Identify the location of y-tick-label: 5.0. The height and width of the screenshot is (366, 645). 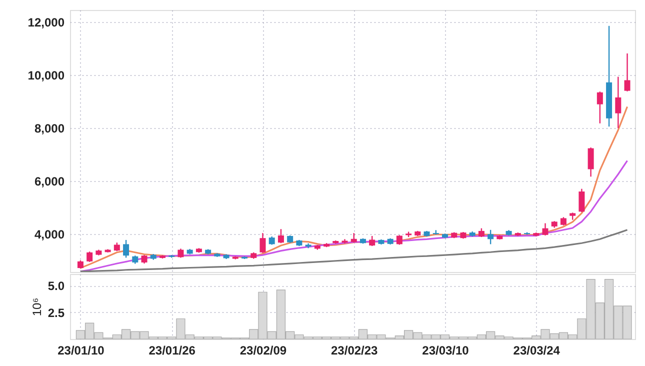
(56, 286).